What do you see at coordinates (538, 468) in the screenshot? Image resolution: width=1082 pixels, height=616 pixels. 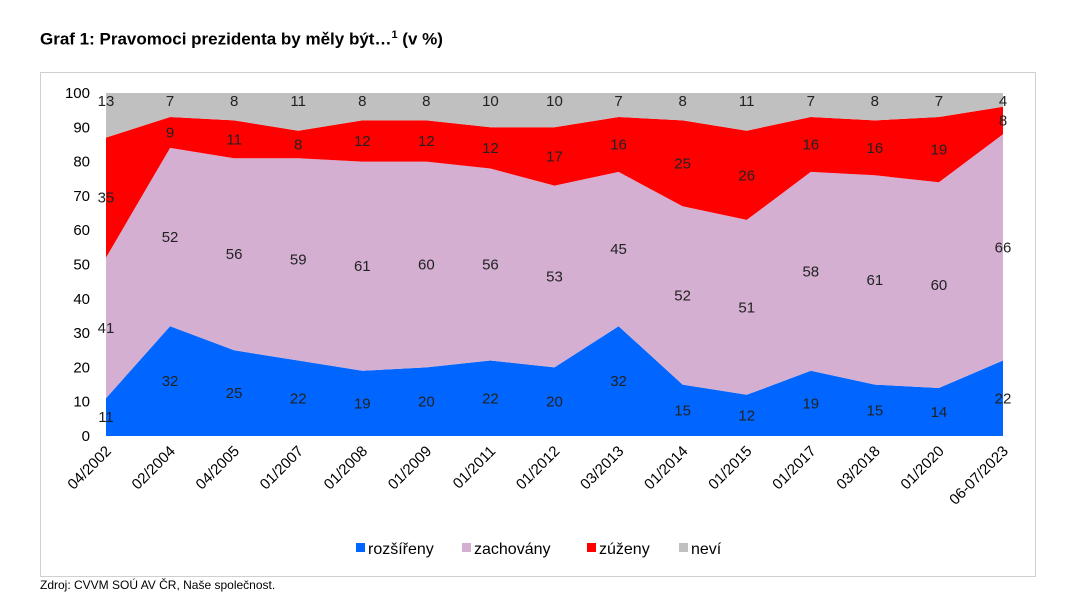 I see `x-tick-label: 01/2012` at bounding box center [538, 468].